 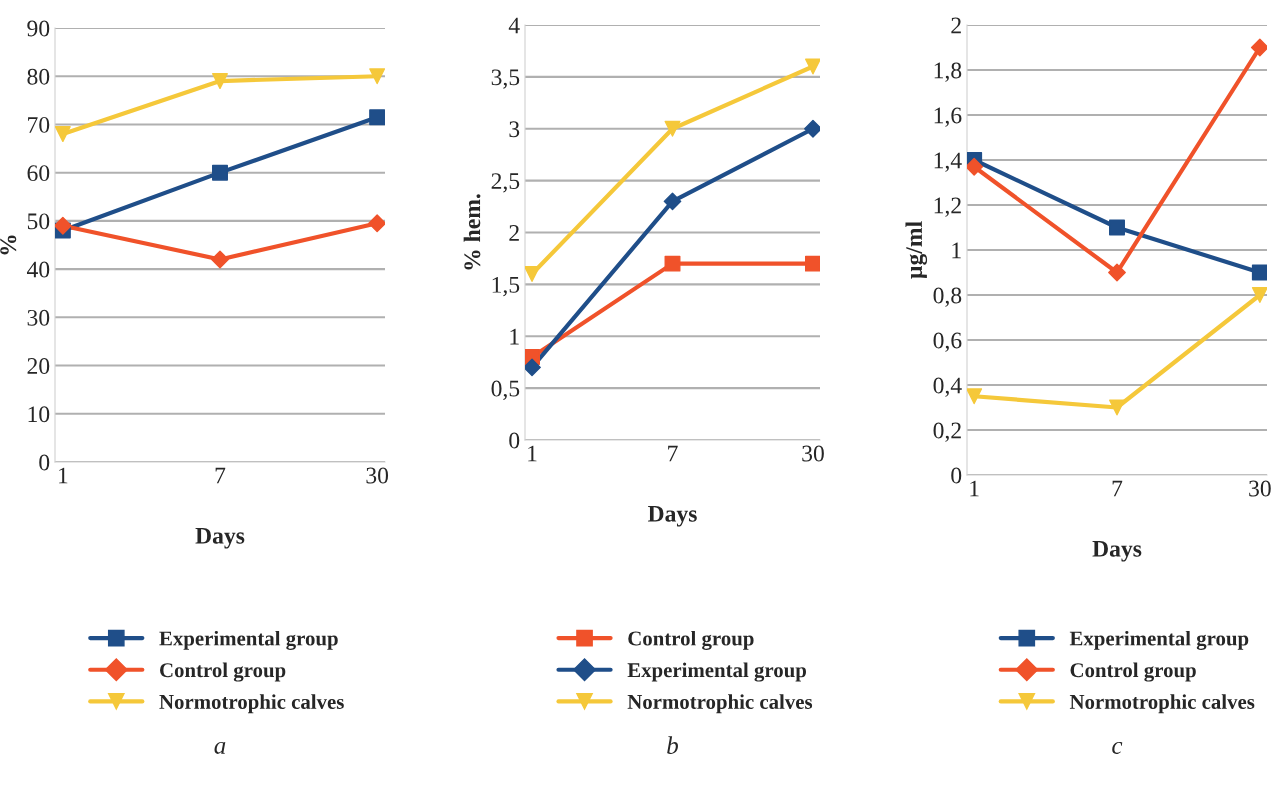 What do you see at coordinates (8, 245) in the screenshot?
I see `y-axis-title: %` at bounding box center [8, 245].